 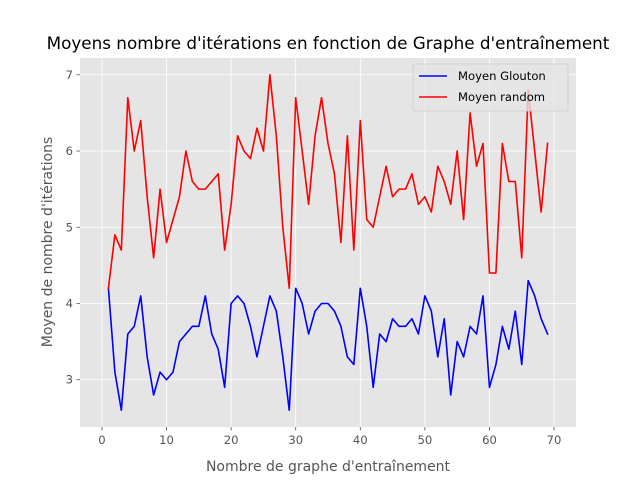 I want to click on y-axis-label: Moyen de nombre d'itérations, so click(x=48, y=242).